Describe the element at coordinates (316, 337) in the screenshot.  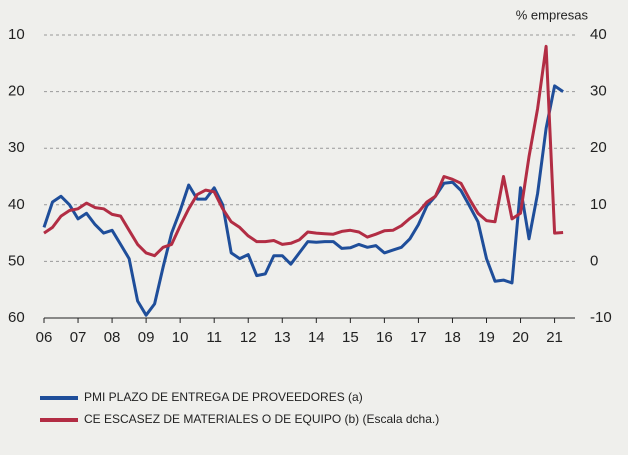
I see `x-tick-label: 14` at that location.